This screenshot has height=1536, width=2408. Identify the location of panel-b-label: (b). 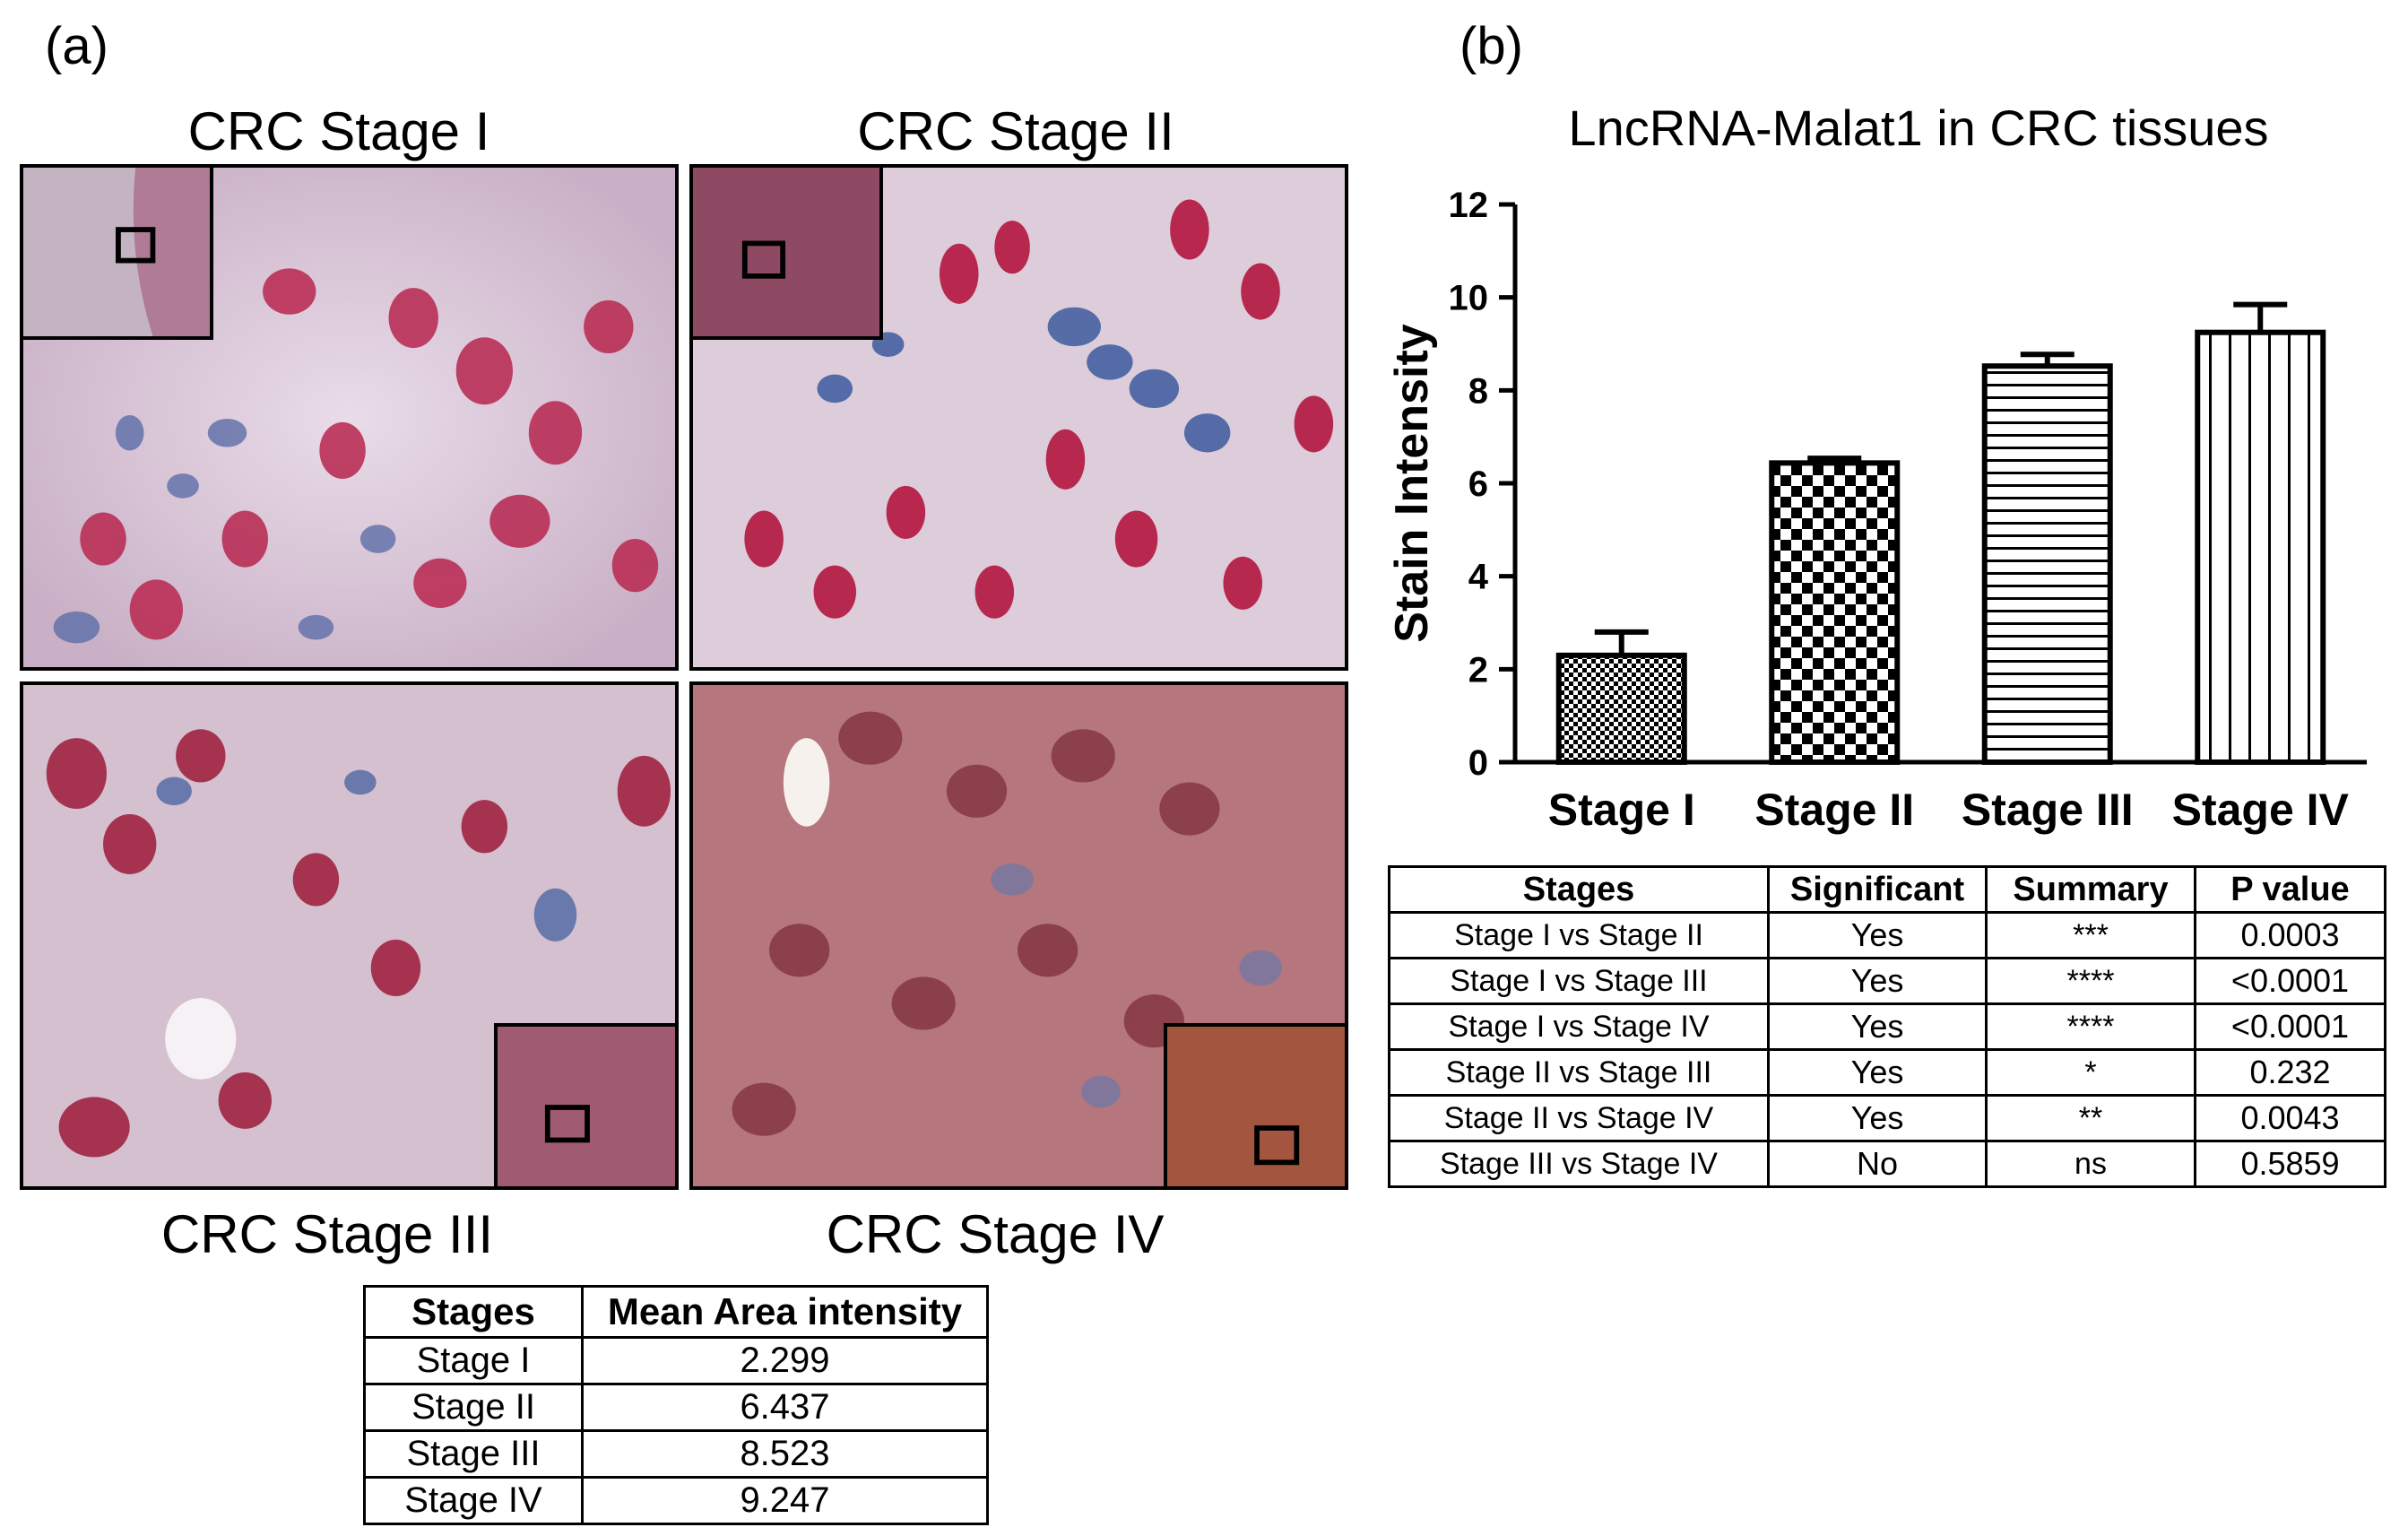
(1491, 46).